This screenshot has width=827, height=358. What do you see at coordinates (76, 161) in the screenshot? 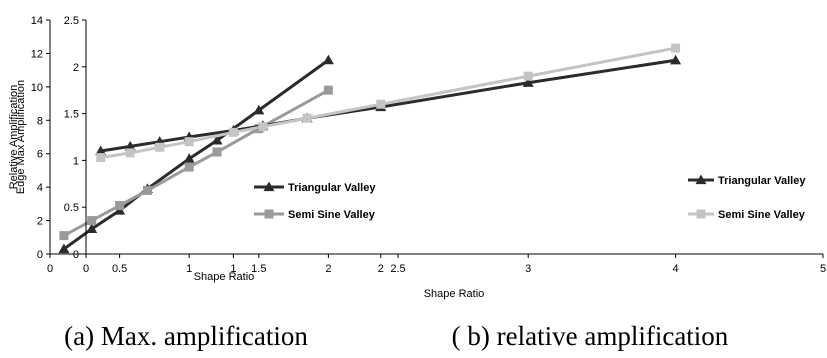
I see `y-tick-label: 1` at bounding box center [76, 161].